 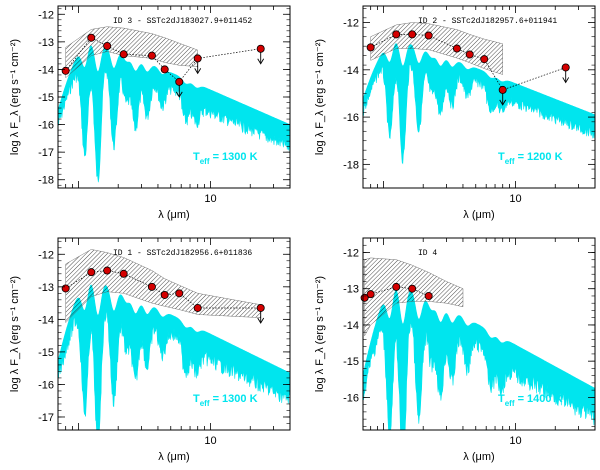 I want to click on panel-title: ID 1 - SSTc2dJ182956.6+011836, so click(x=182, y=253).